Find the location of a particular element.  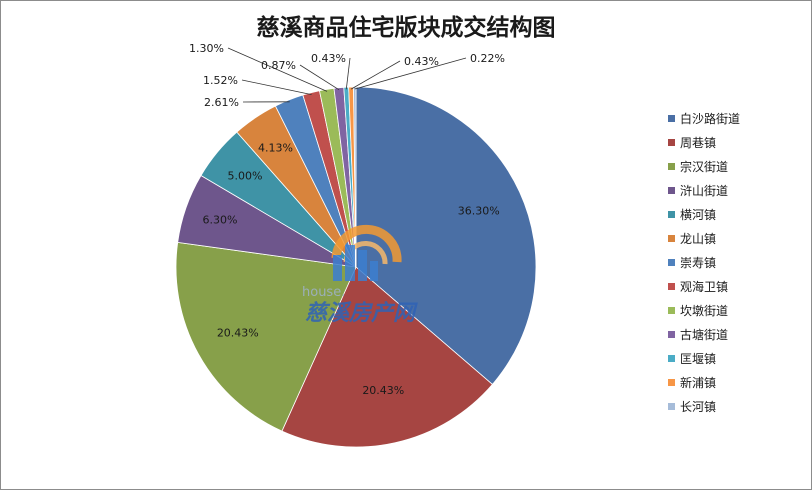

legend-label: 横河镇 is located at coordinates (698, 215).